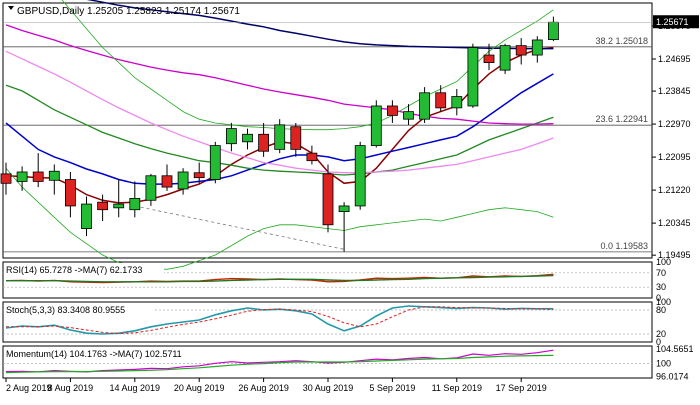  I want to click on price-y-tick-label: 1.20345, so click(674, 223).